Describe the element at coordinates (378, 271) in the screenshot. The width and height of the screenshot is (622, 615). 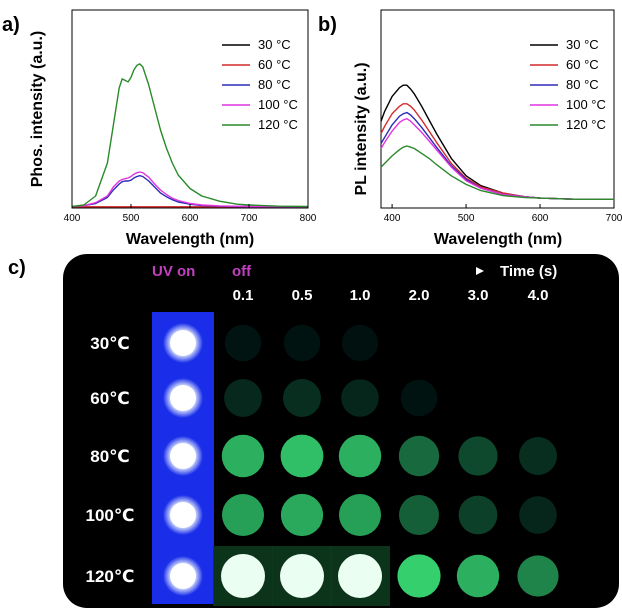
I see `time-arrow` at that location.